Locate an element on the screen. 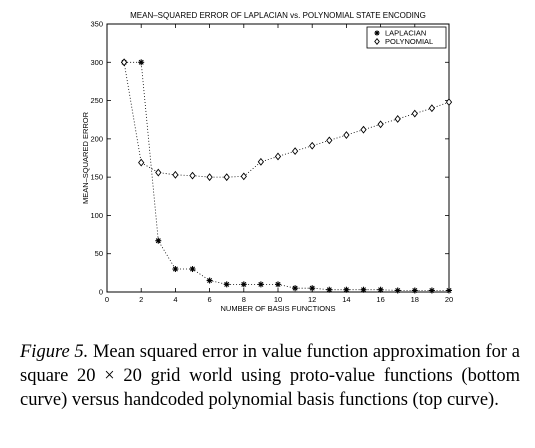 Image resolution: width=535 pixels, height=448 pixels. legend-label-polynomial: POLYNOMIAL is located at coordinates (409, 41).